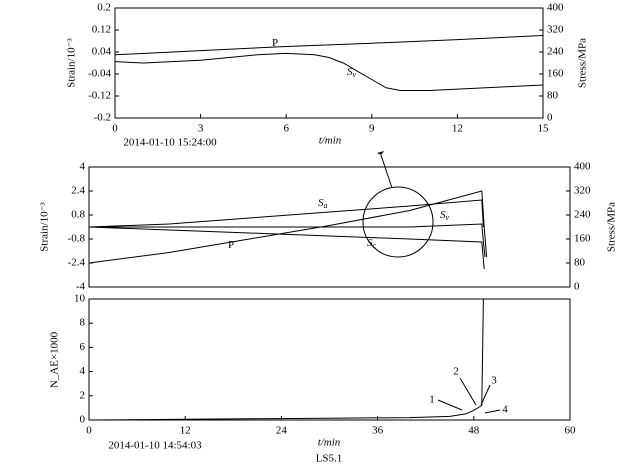  Describe the element at coordinates (398, 222) in the screenshot. I see `zoom-circle` at that location.